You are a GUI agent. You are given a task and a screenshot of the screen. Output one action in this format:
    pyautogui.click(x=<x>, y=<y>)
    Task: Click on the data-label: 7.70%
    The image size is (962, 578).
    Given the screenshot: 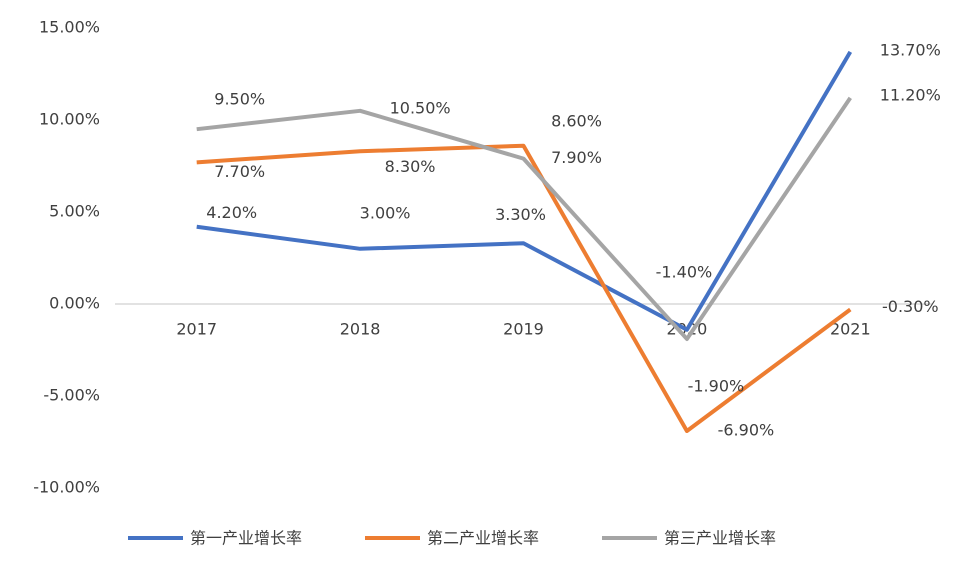 What is the action you would take?
    pyautogui.click(x=239, y=171)
    